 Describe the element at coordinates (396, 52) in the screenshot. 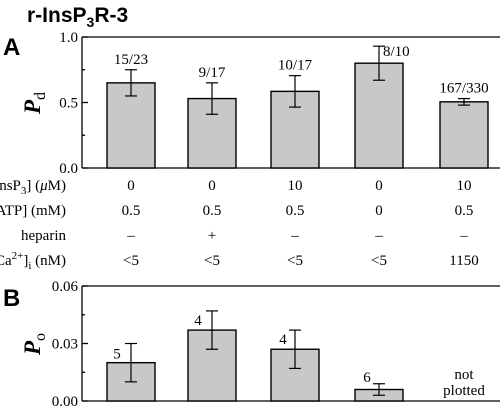

I see `bar-count-label: 8/10` at that location.